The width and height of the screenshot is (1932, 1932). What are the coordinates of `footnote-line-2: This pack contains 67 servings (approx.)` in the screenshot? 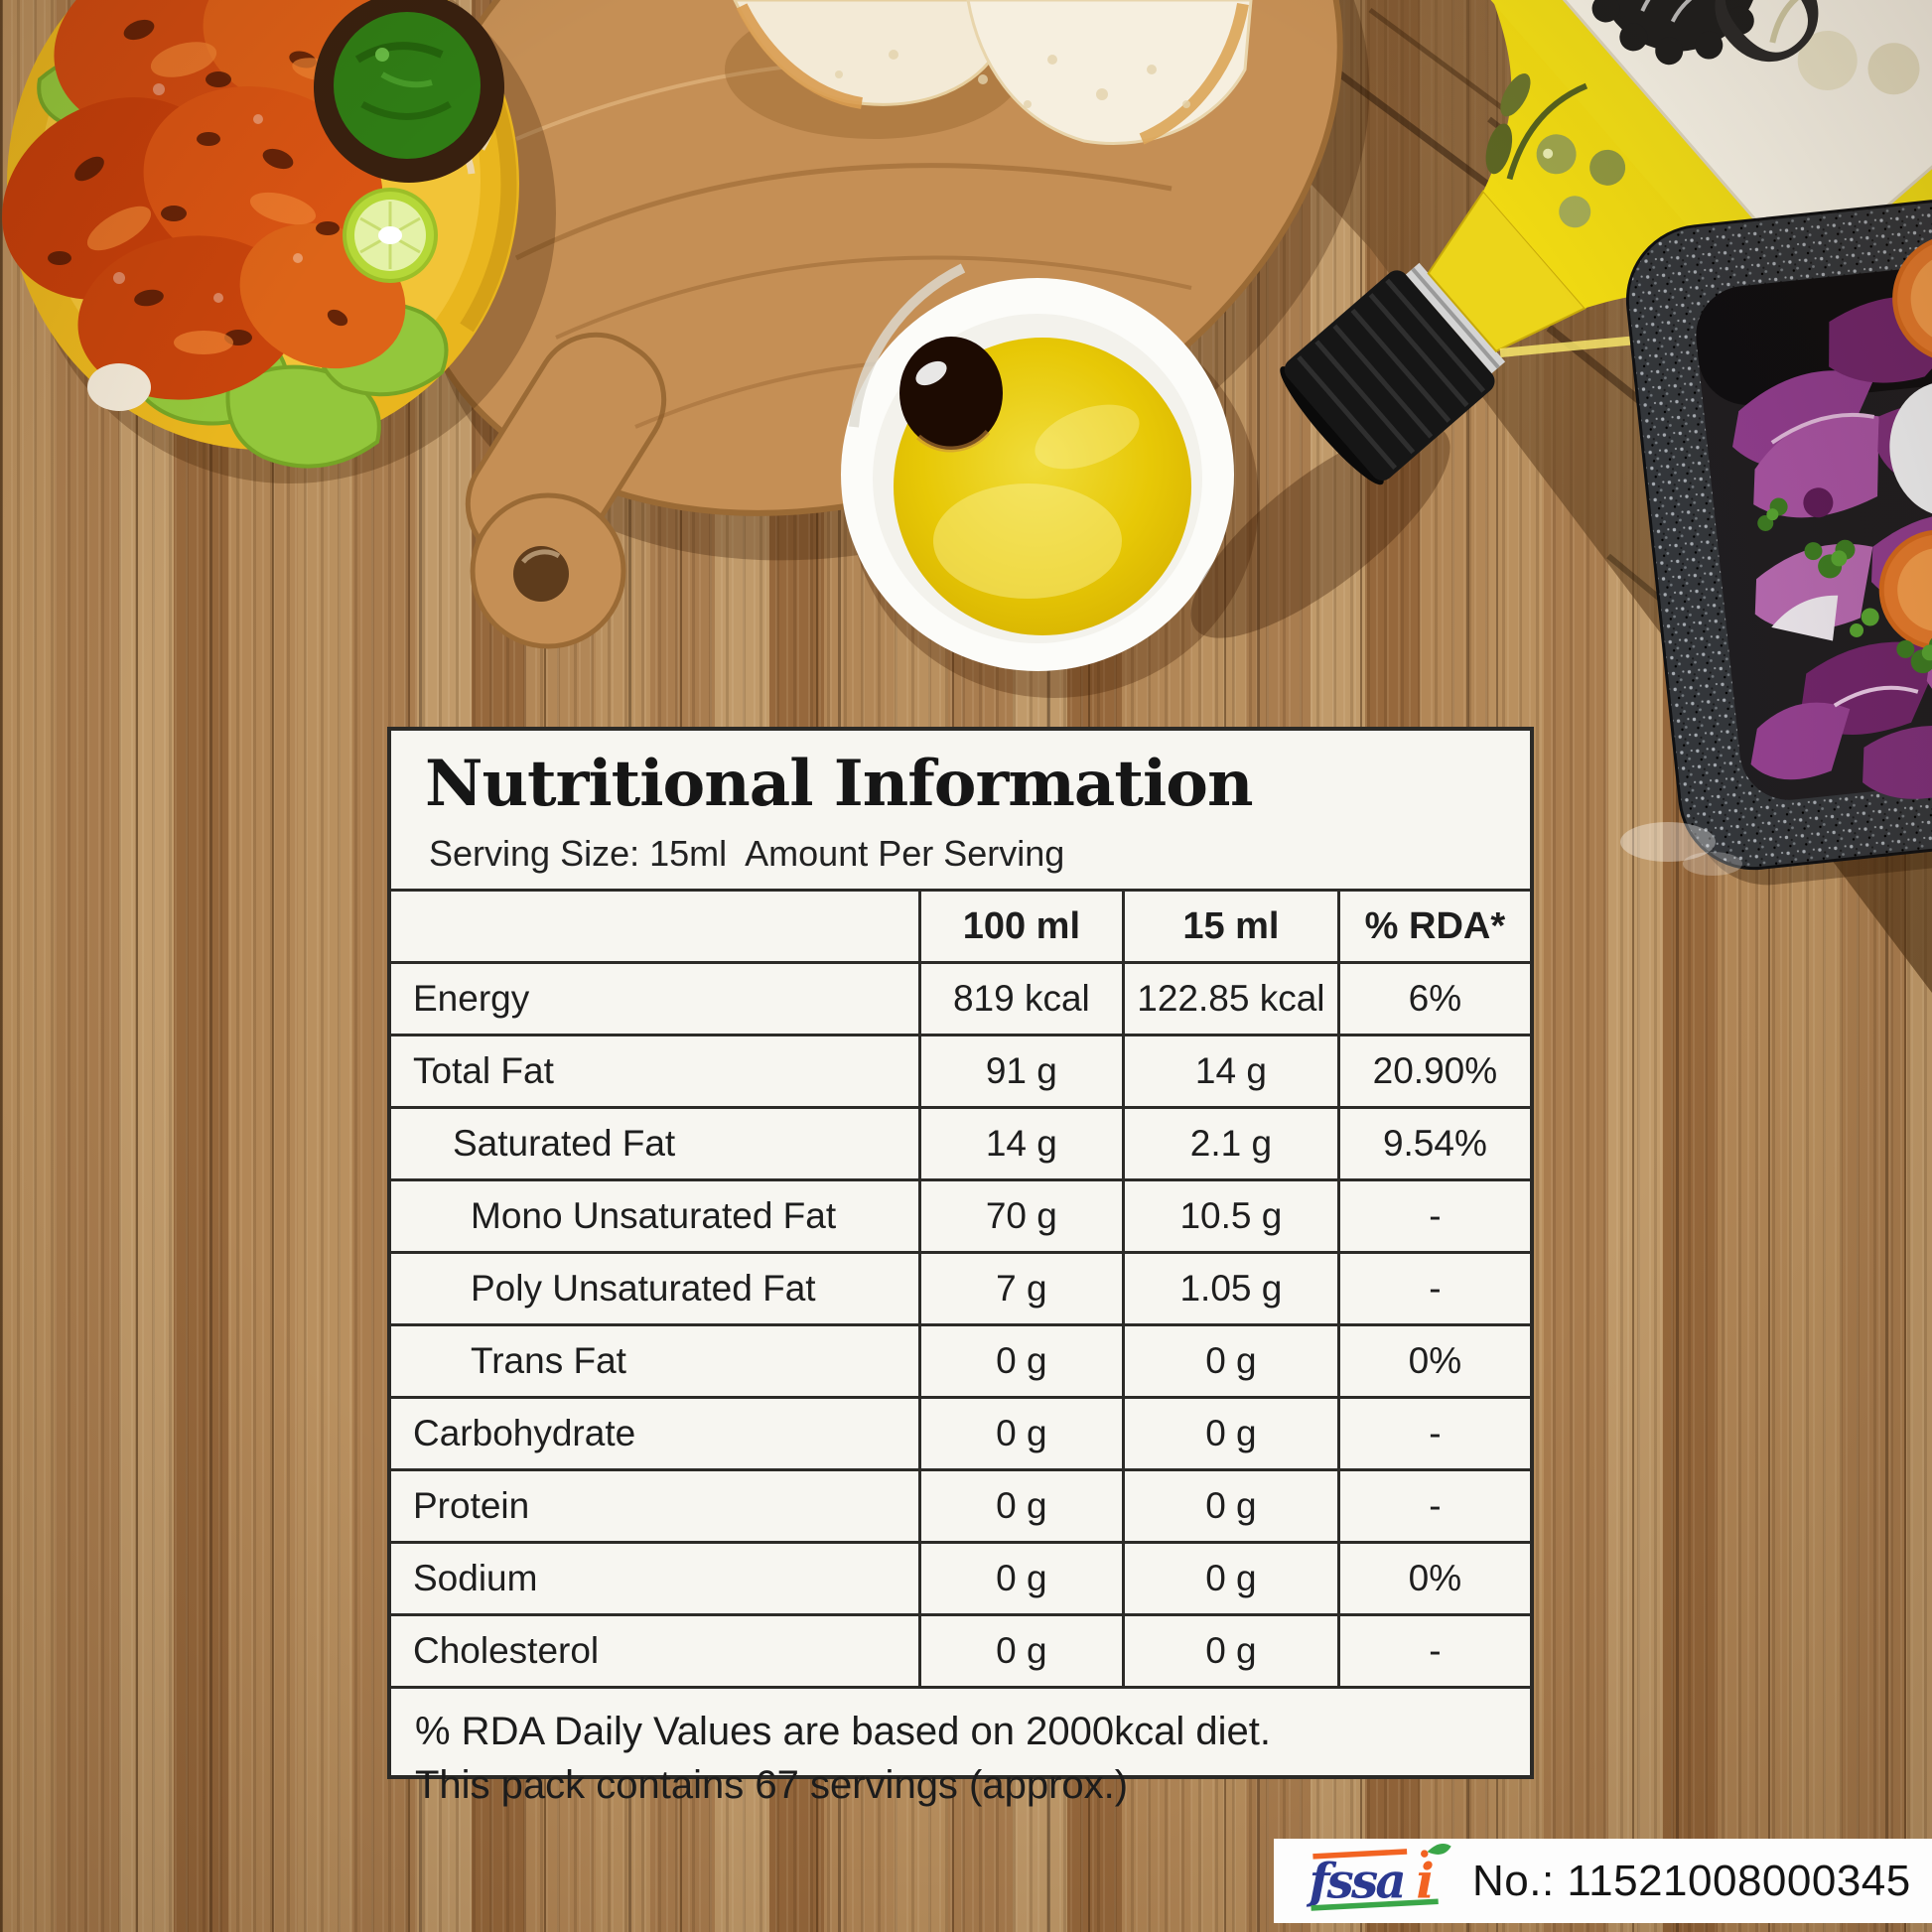 It's located at (772, 1785).